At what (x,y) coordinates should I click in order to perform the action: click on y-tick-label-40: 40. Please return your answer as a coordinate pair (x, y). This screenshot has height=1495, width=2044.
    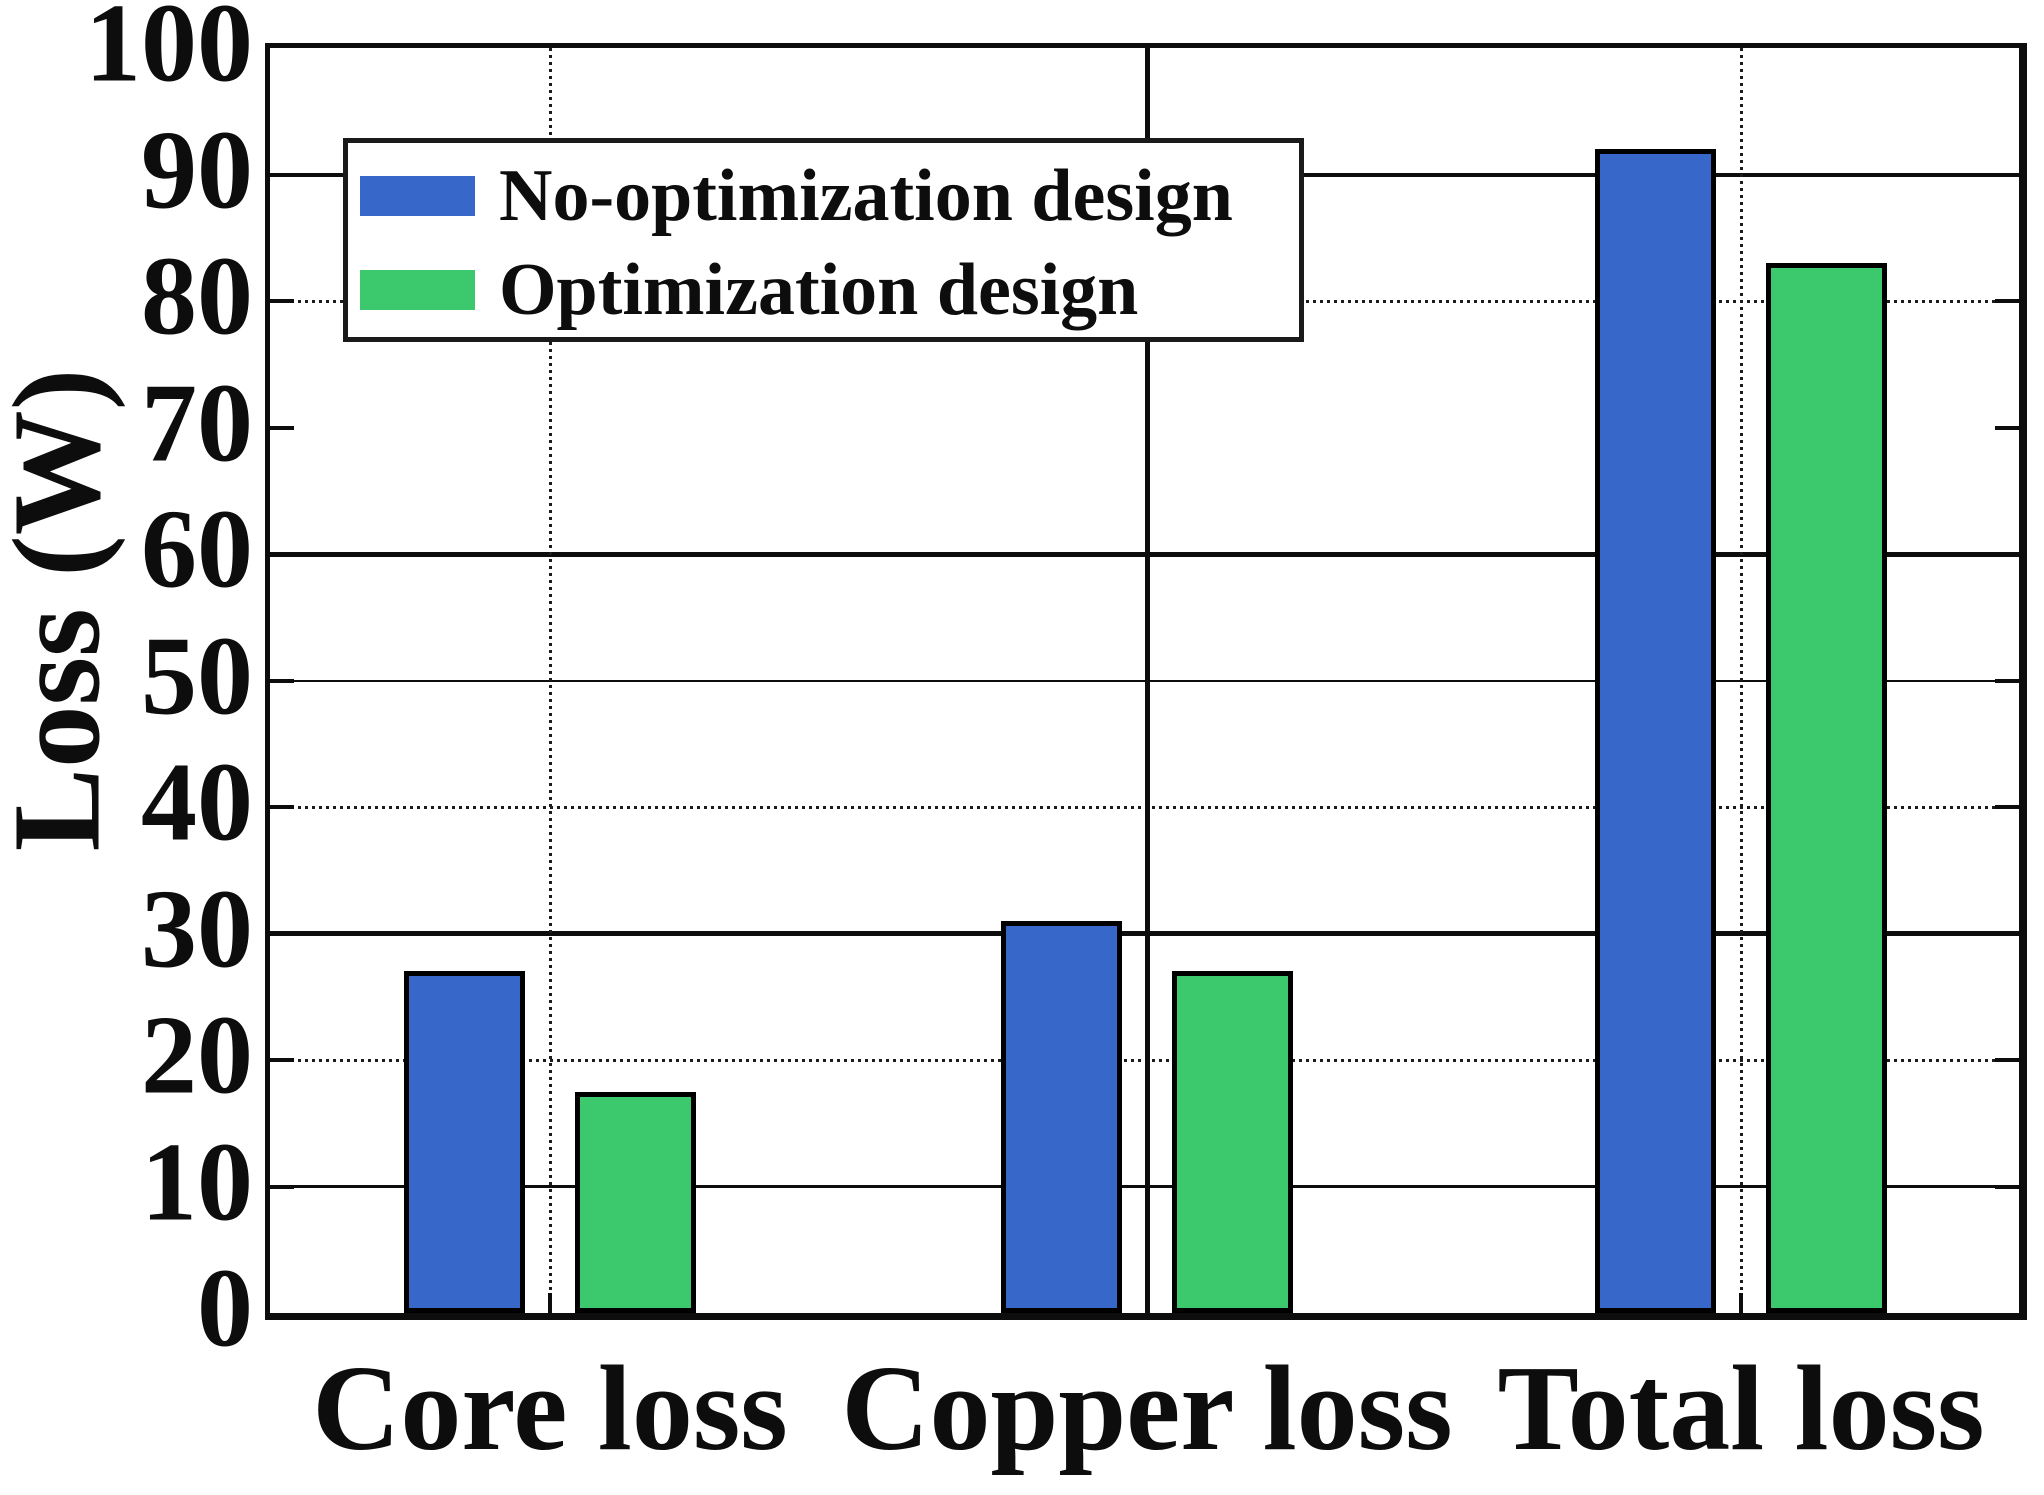
    Looking at the image, I should click on (197, 802).